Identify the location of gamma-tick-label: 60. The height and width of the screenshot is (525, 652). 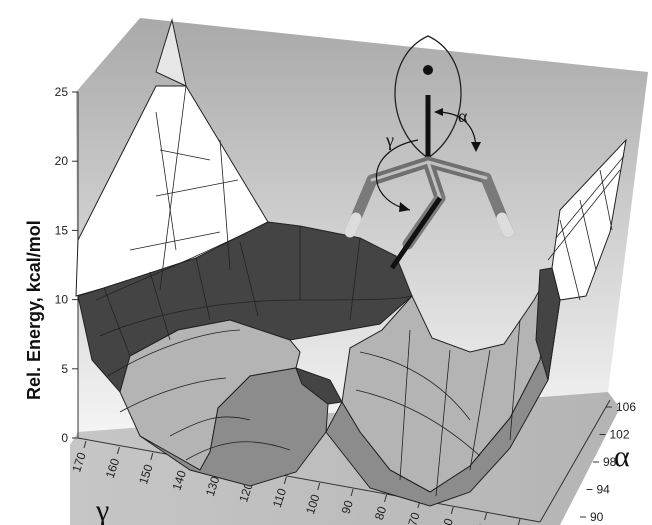
(448, 520).